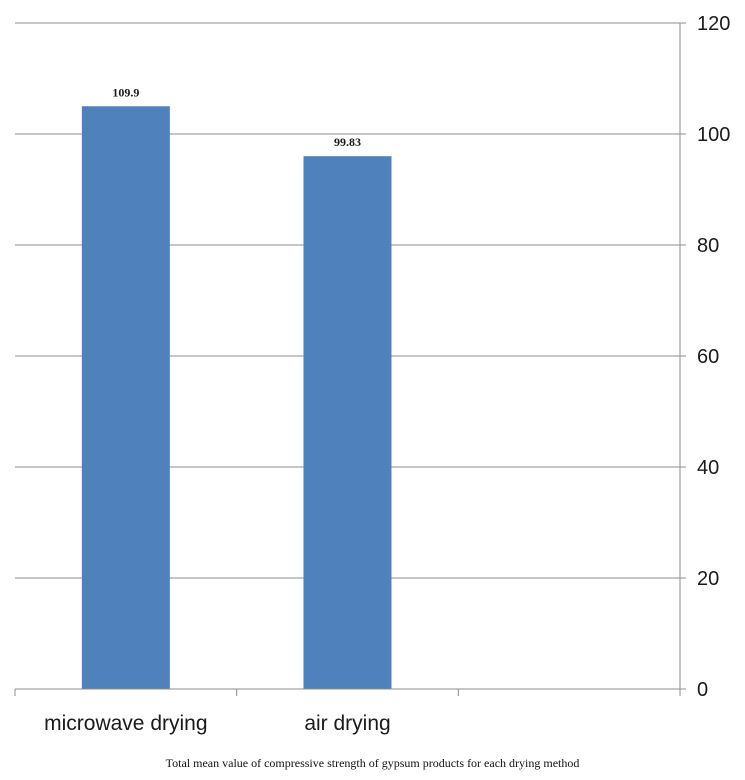 Image resolution: width=745 pixels, height=780 pixels. What do you see at coordinates (125, 723) in the screenshot?
I see `x-category-label: microwave drying` at bounding box center [125, 723].